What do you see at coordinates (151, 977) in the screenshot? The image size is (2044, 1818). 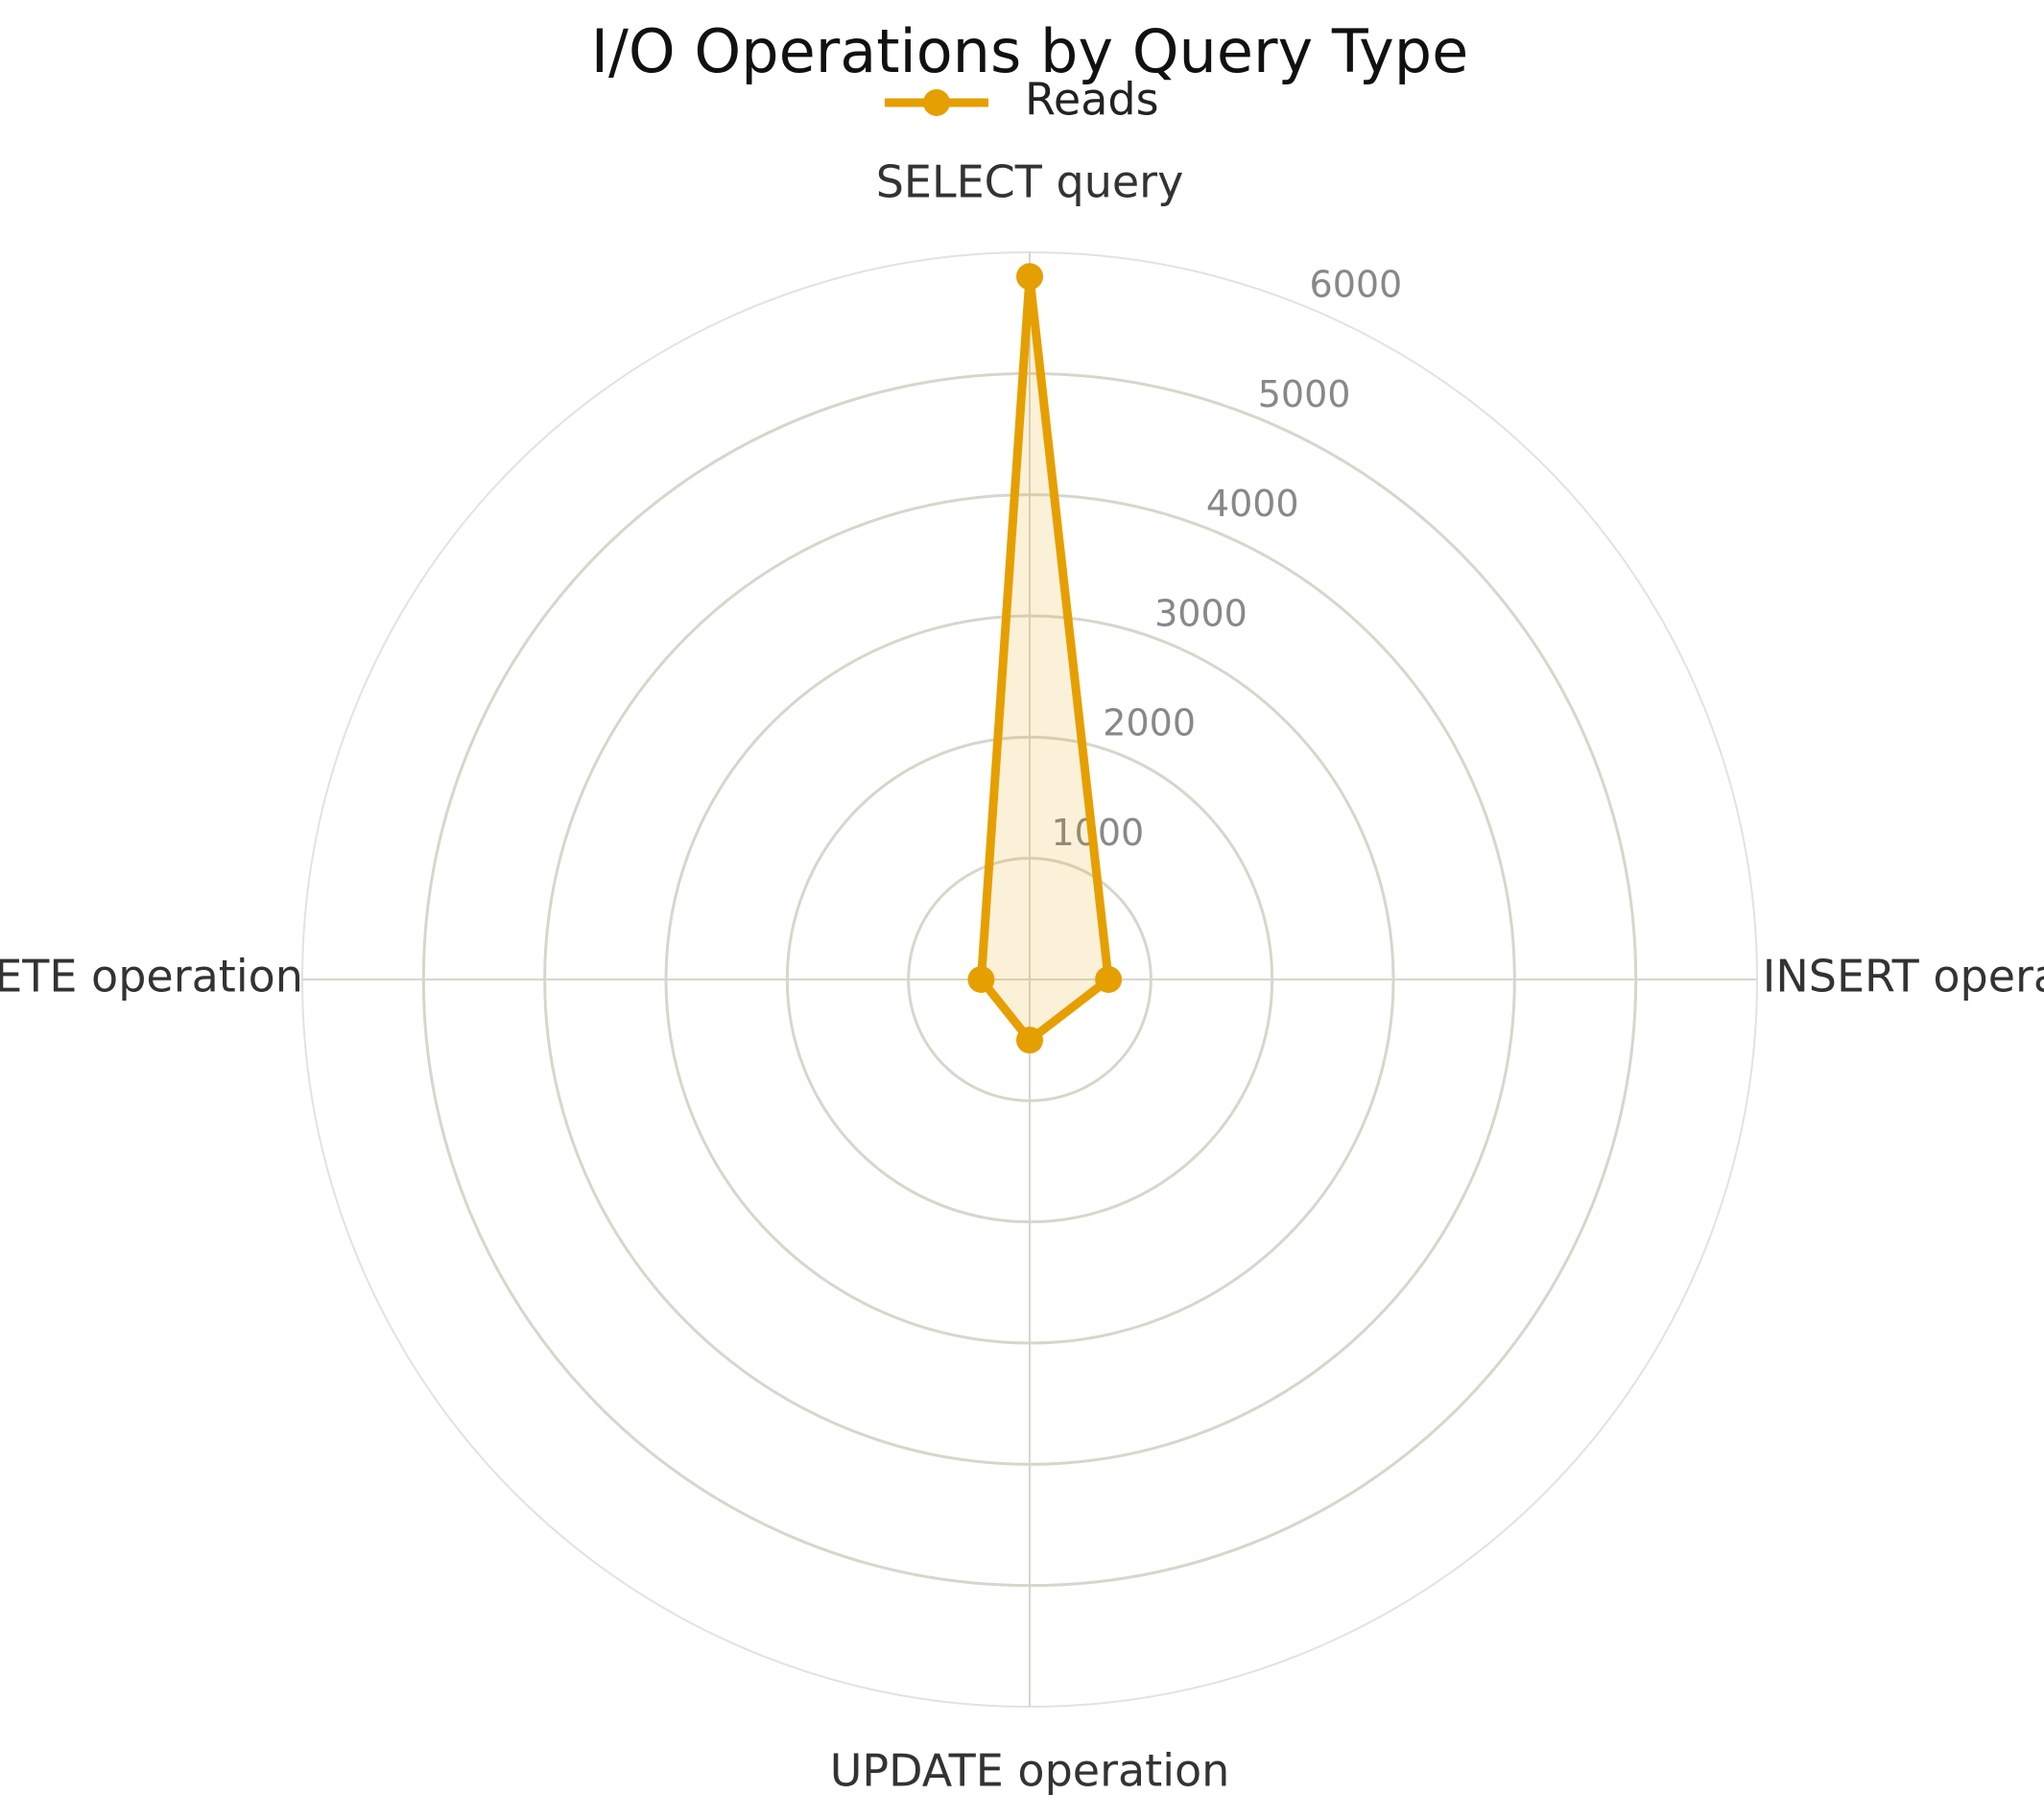 I see `category-label: DELETE operation` at bounding box center [151, 977].